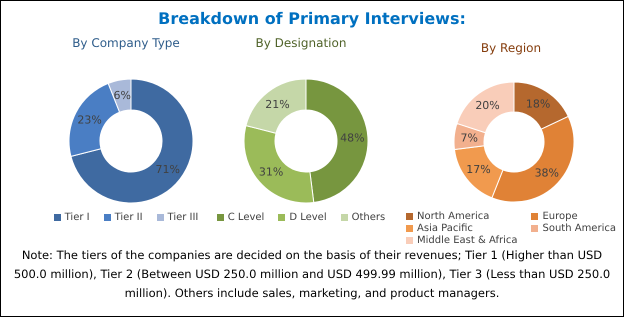 Image resolution: width=624 pixels, height=317 pixels. I want to click on legend-label: Others, so click(368, 217).